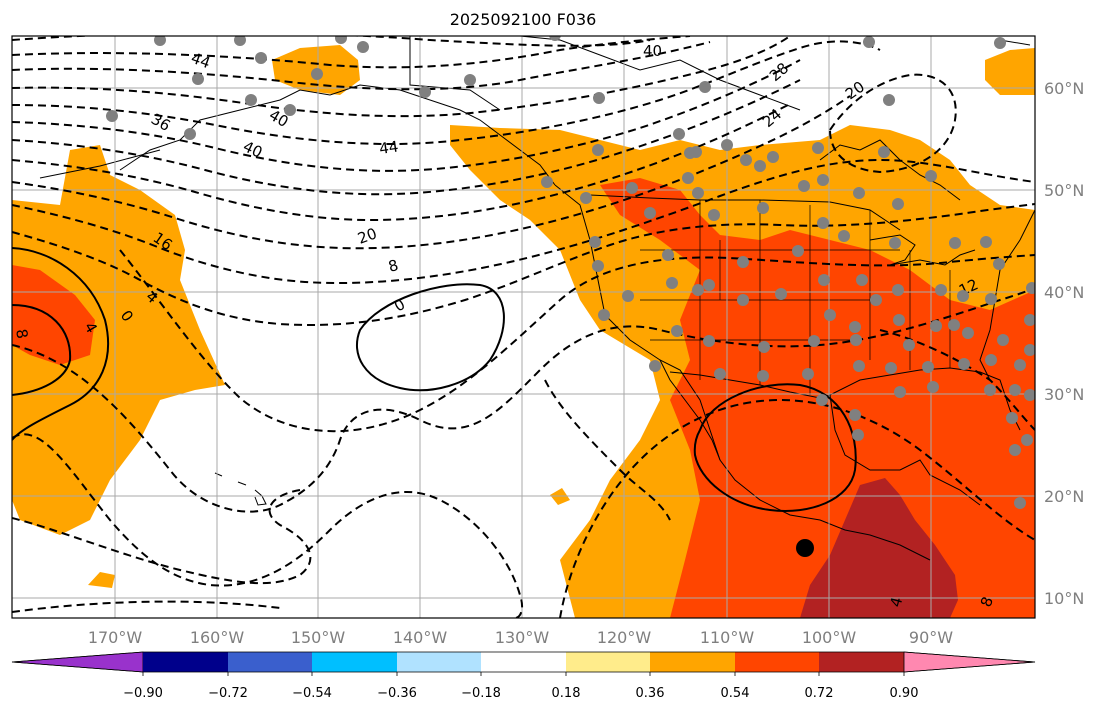 Image resolution: width=1105 pixels, height=712 pixels. Describe the element at coordinates (420, 637) in the screenshot. I see `x-tick-label: 140°W` at that location.